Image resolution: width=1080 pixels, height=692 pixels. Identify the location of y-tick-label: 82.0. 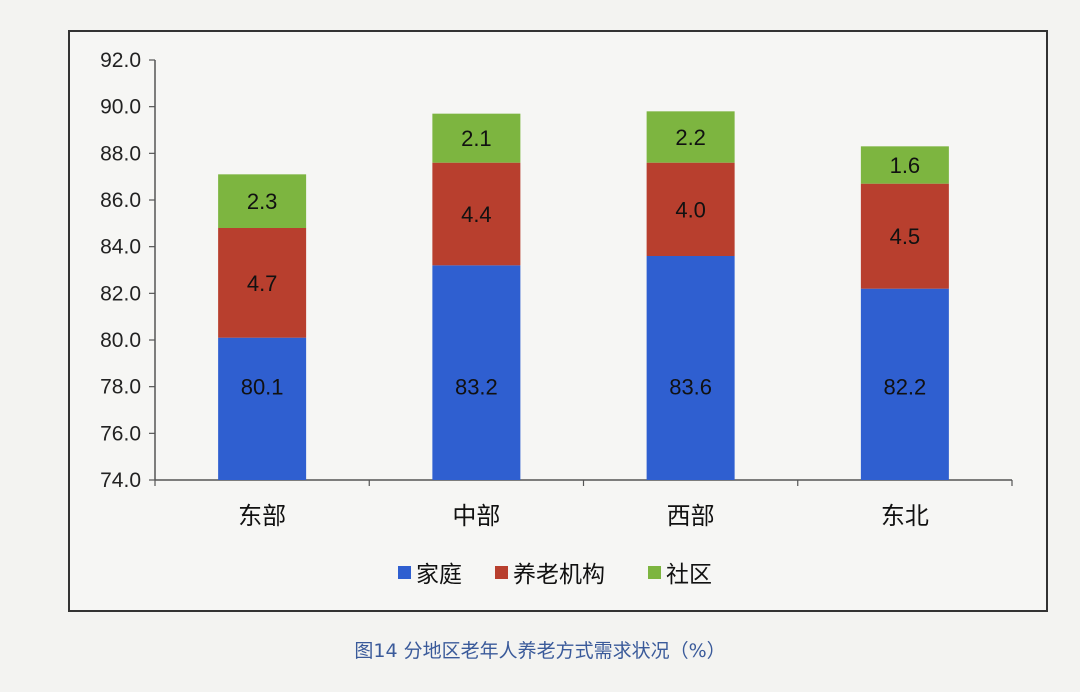
(120, 293).